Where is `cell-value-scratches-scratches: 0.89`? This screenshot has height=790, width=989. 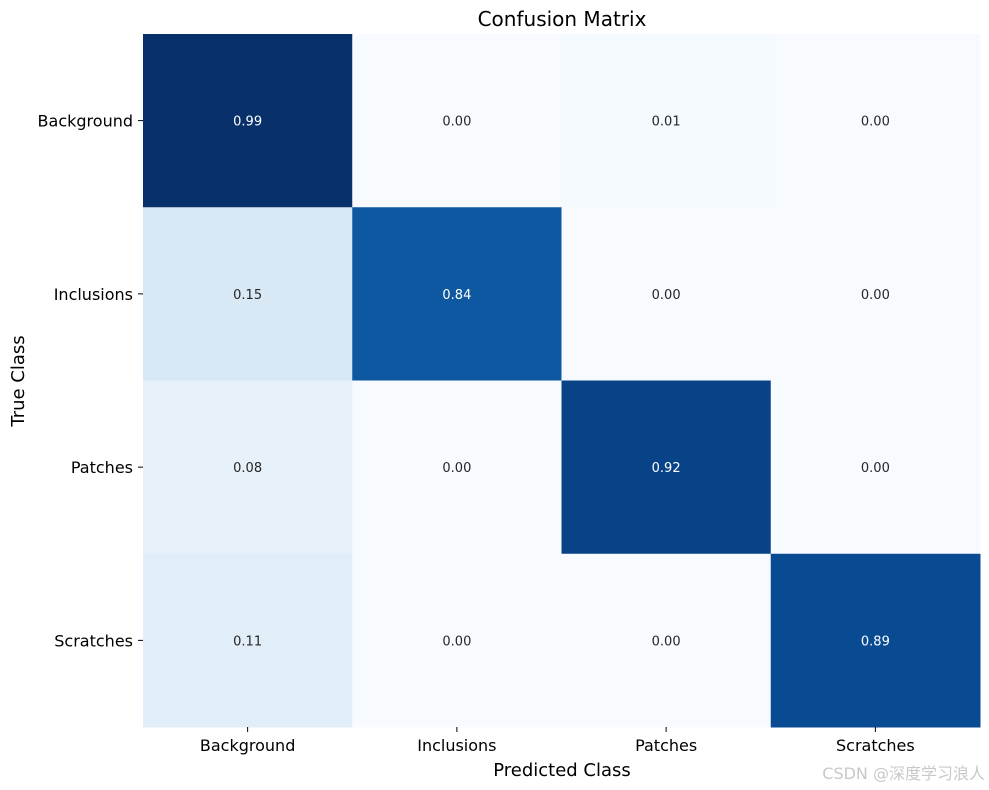
cell-value-scratches-scratches: 0.89 is located at coordinates (875, 641).